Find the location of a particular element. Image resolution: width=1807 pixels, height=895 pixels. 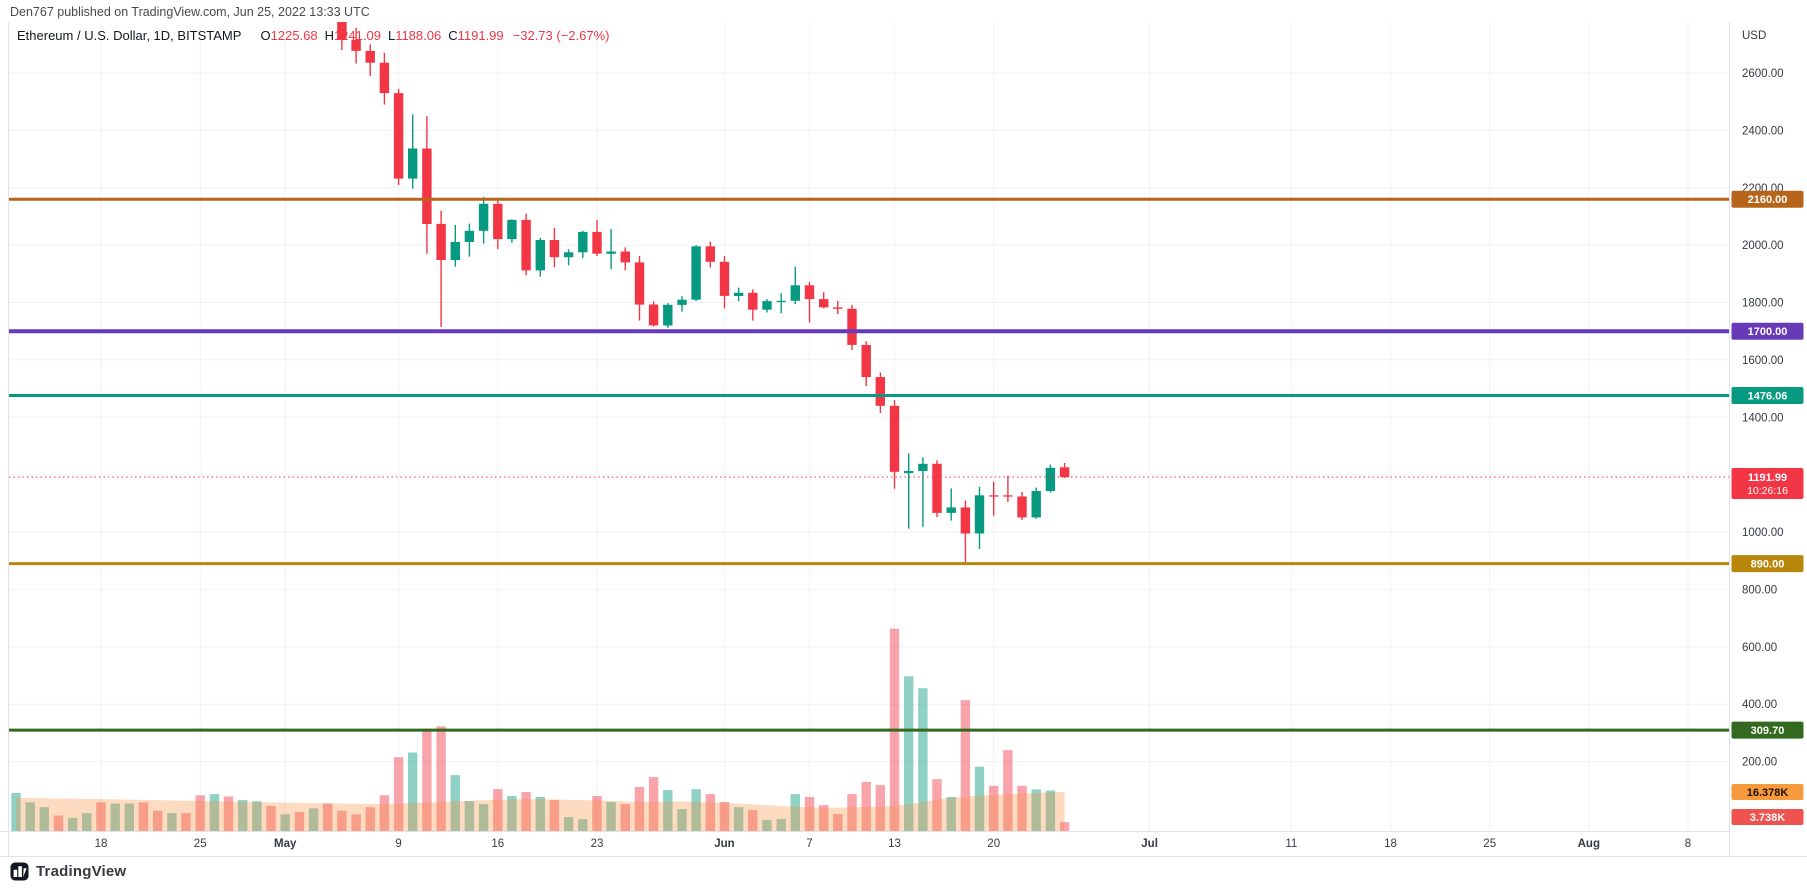

svg-text: 2400.00 is located at coordinates (1763, 131).